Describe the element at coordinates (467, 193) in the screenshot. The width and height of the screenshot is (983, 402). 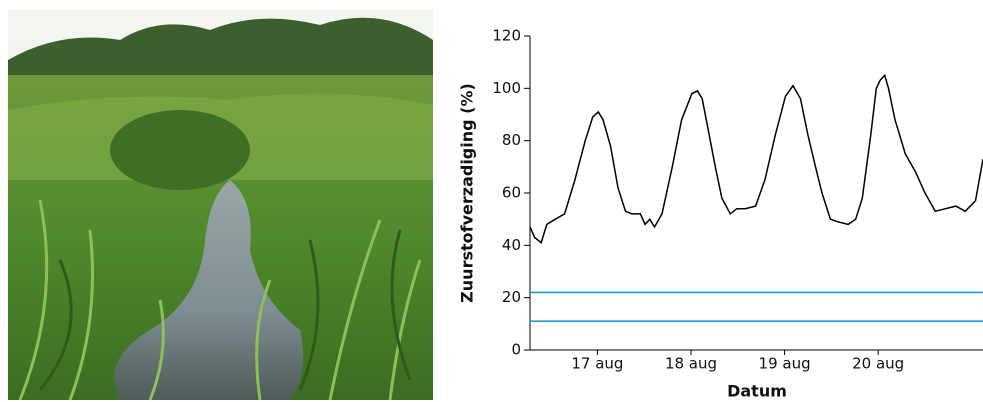
I see `y-axis-title: Zuurstofverzadiging (%)` at that location.